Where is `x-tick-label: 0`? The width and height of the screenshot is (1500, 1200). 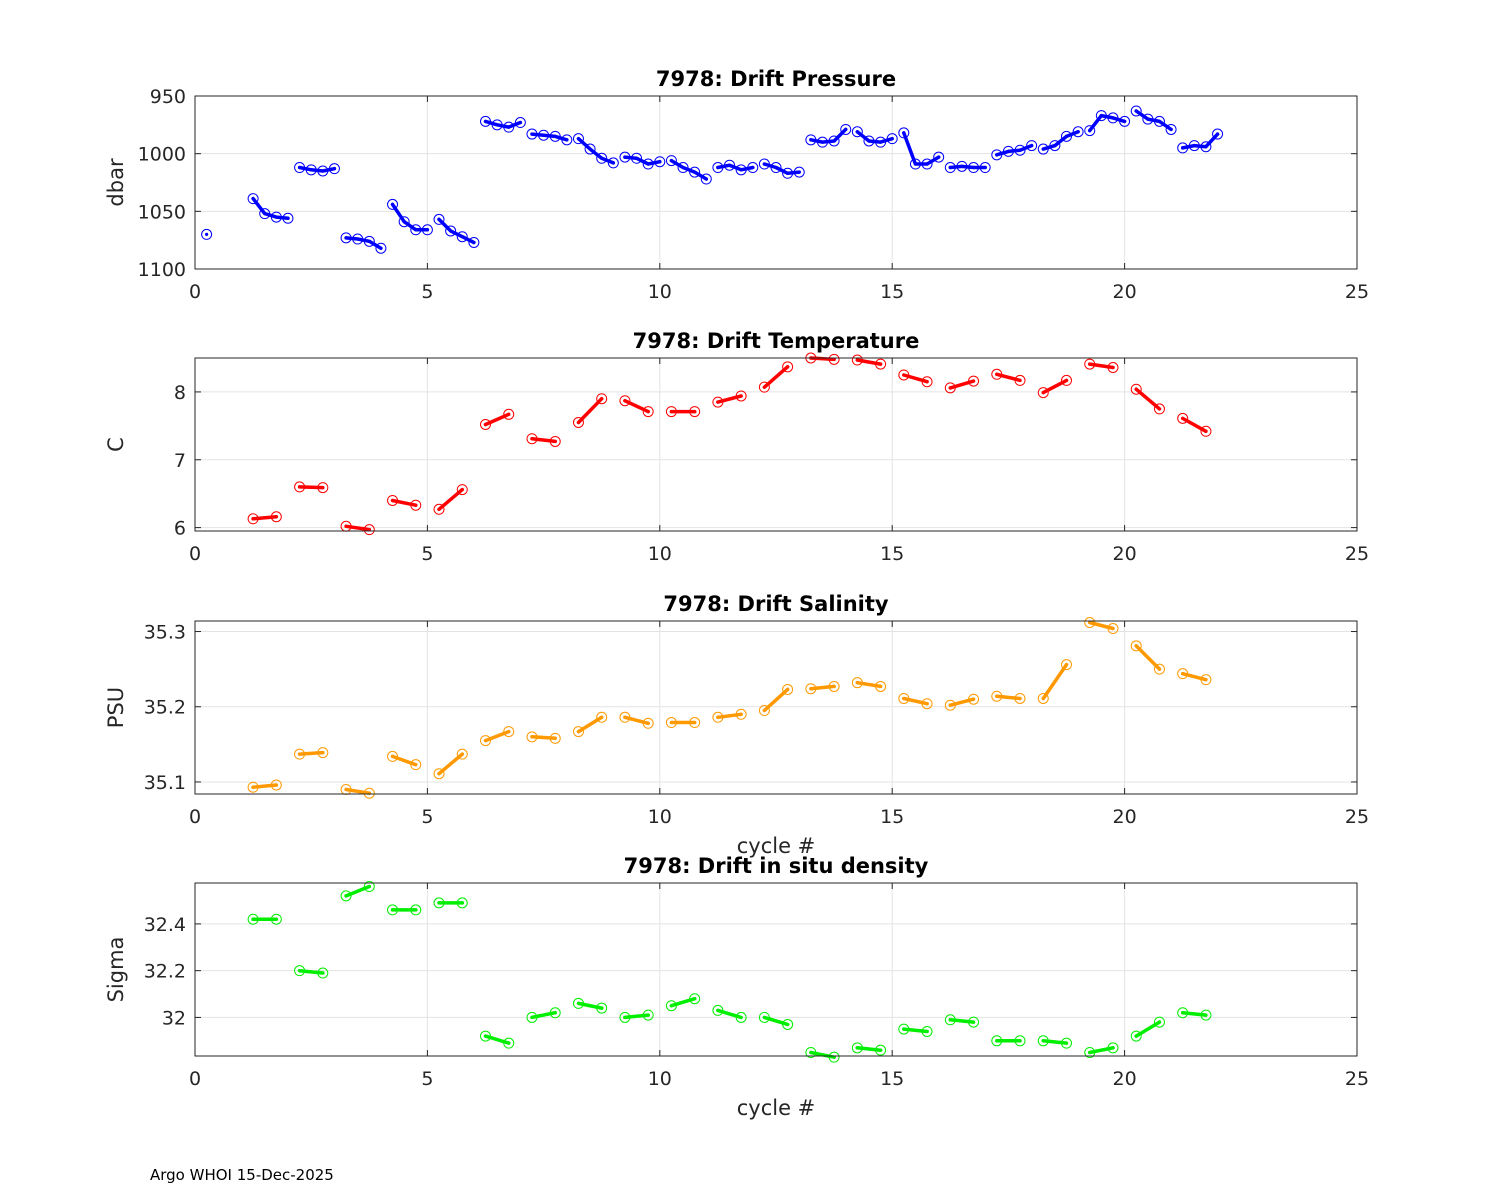 x-tick-label: 0 is located at coordinates (195, 1079).